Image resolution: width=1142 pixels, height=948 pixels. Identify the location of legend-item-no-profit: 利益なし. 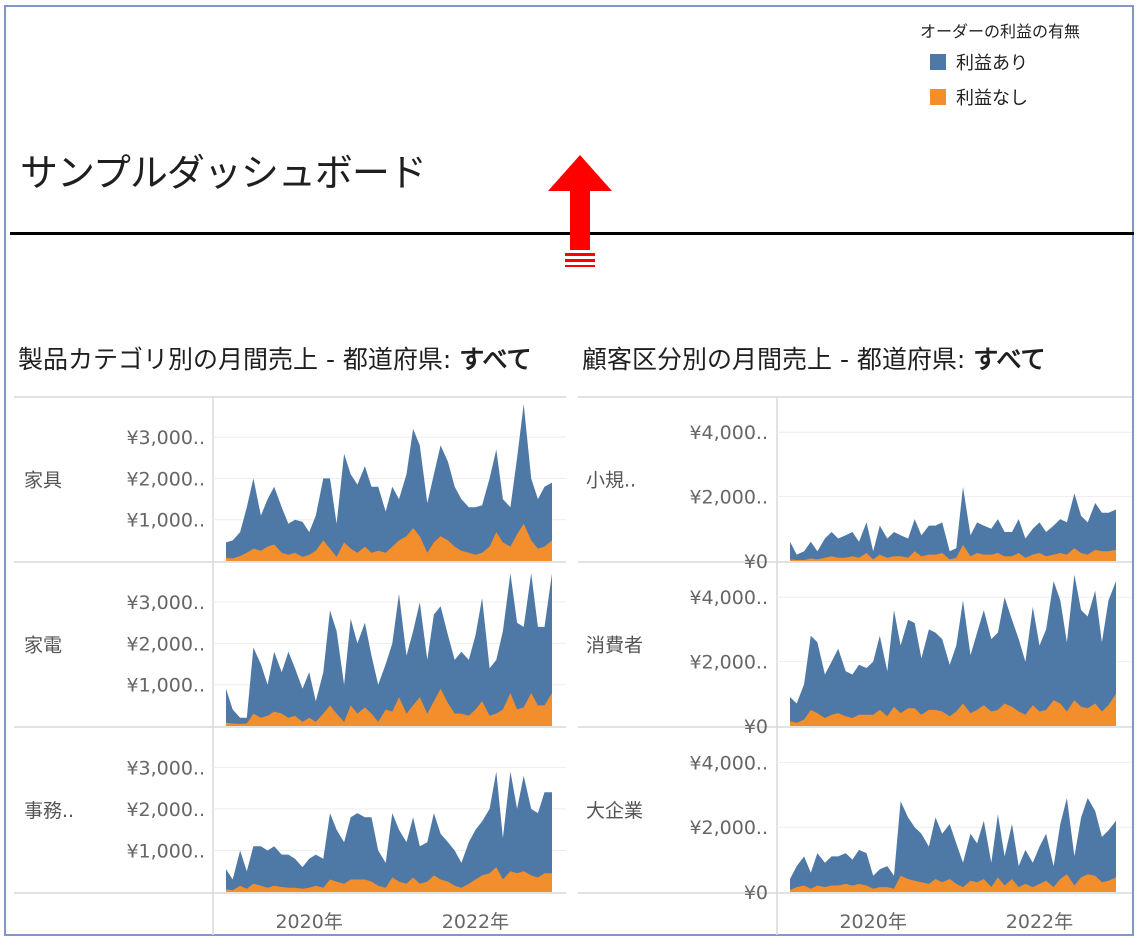
(1005, 97).